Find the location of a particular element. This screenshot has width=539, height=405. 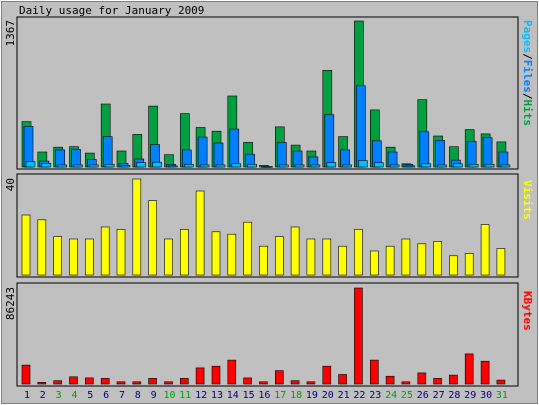

day-label: 22 is located at coordinates (359, 395).